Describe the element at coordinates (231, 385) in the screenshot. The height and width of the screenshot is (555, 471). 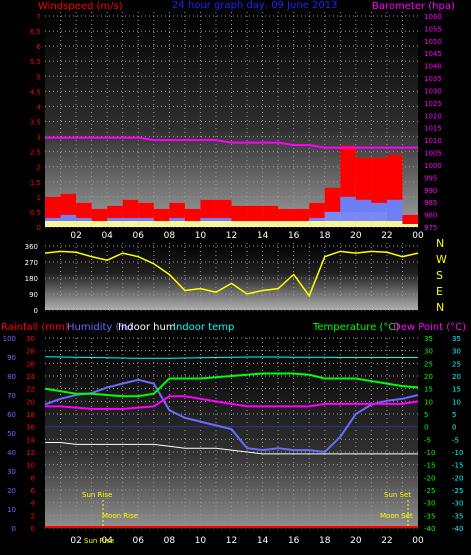
I see `temperature-line` at that location.